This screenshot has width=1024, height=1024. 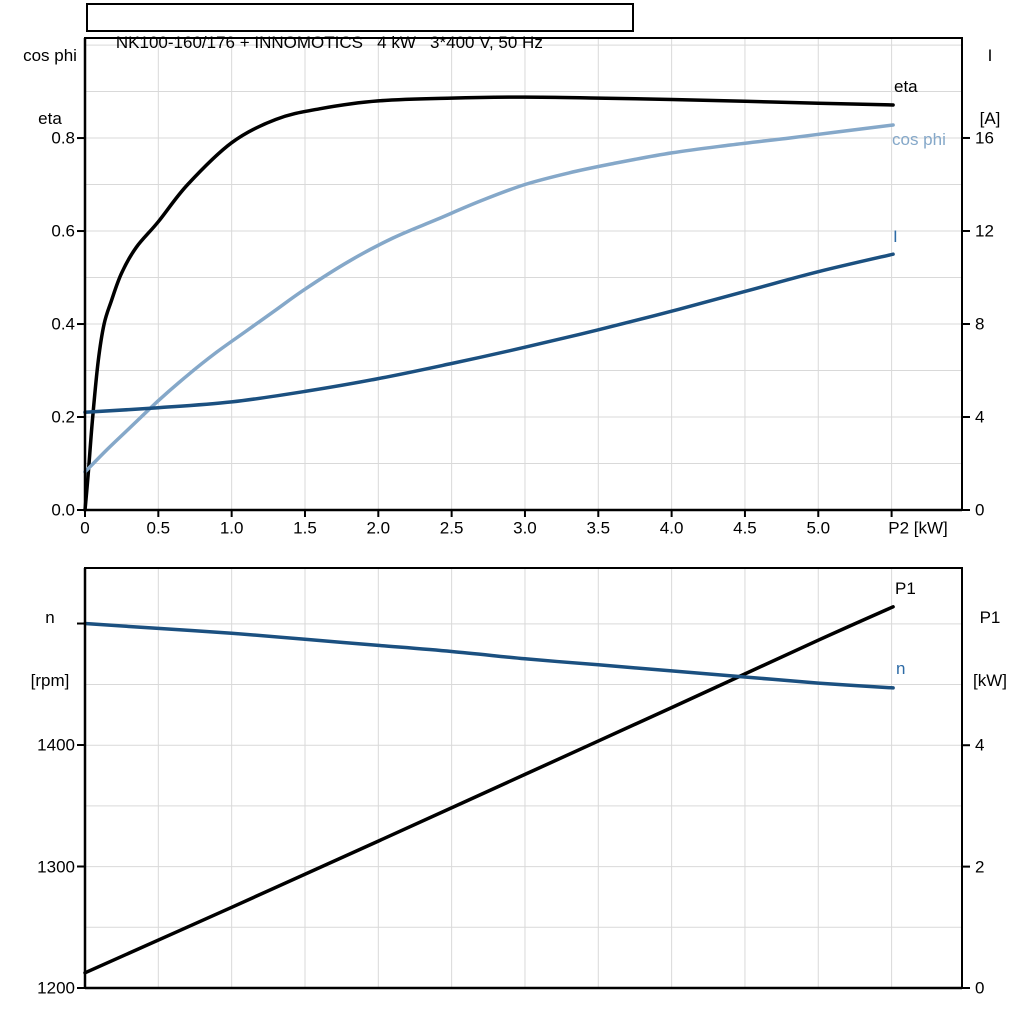 What do you see at coordinates (895, 236) in the screenshot?
I see `current-curve-label: I` at bounding box center [895, 236].